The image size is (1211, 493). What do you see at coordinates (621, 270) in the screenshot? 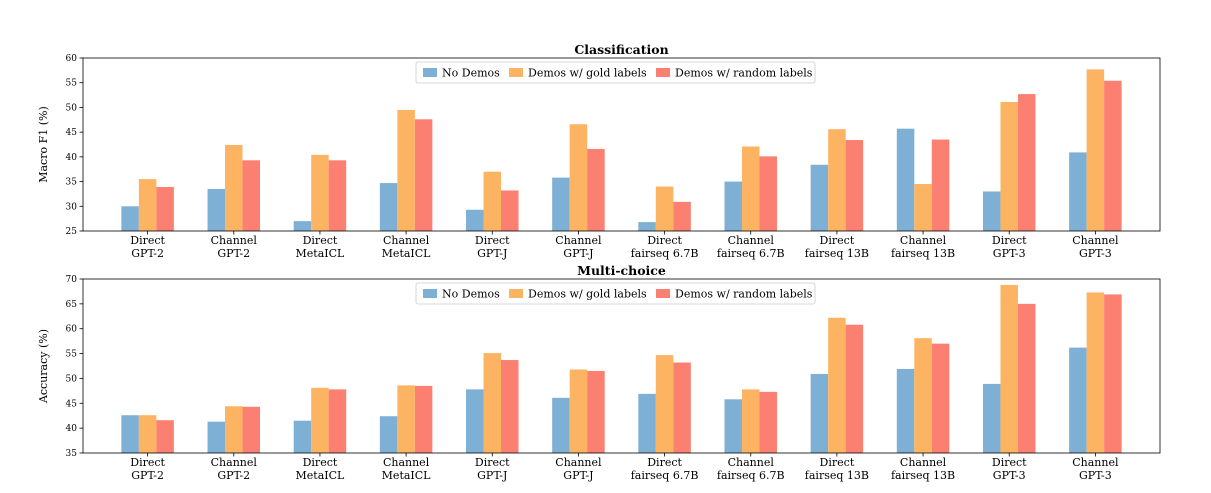
I see `chart-title: Multi-choice` at bounding box center [621, 270].